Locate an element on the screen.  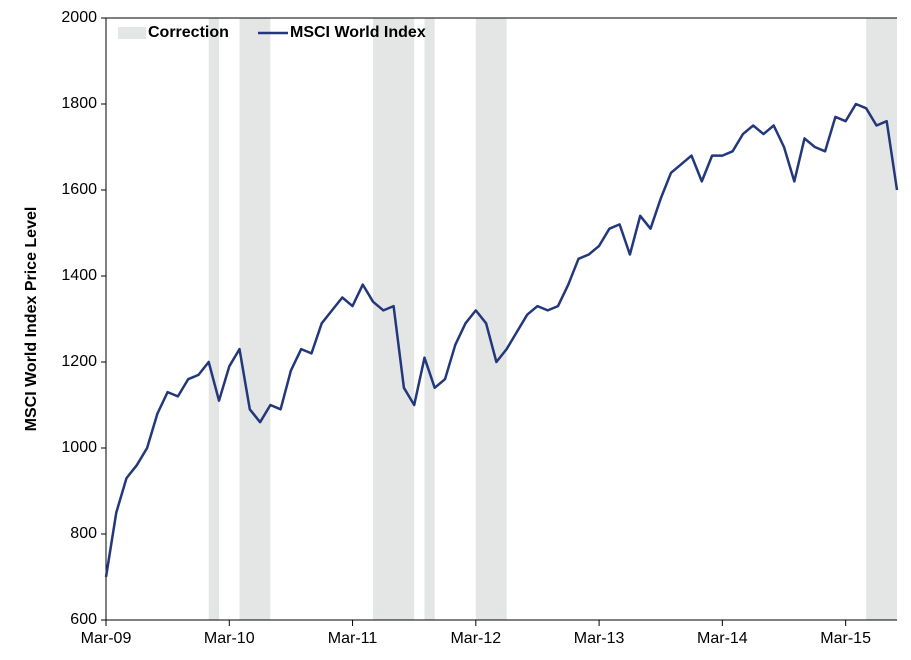
x-tick-label: Mar-13 is located at coordinates (599, 638).